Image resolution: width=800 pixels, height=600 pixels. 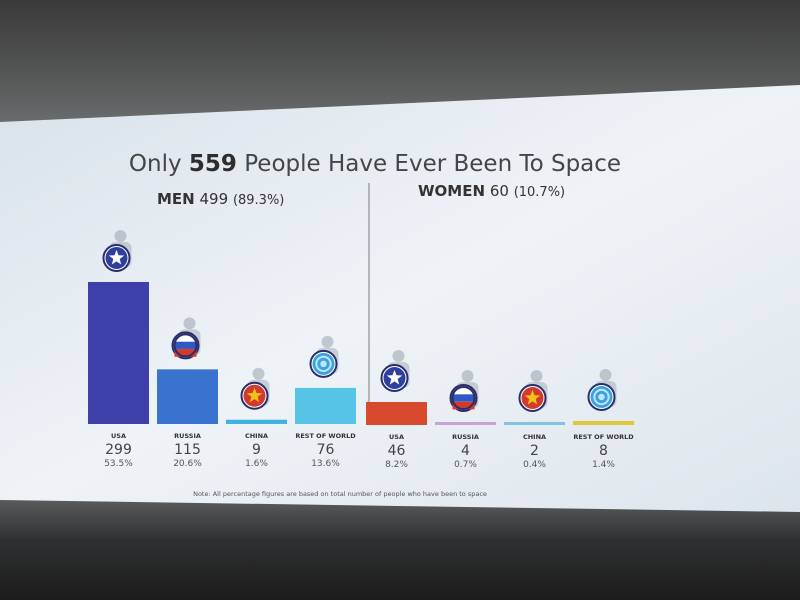 I want to click on percent-label: 20.6%, so click(x=187, y=464).